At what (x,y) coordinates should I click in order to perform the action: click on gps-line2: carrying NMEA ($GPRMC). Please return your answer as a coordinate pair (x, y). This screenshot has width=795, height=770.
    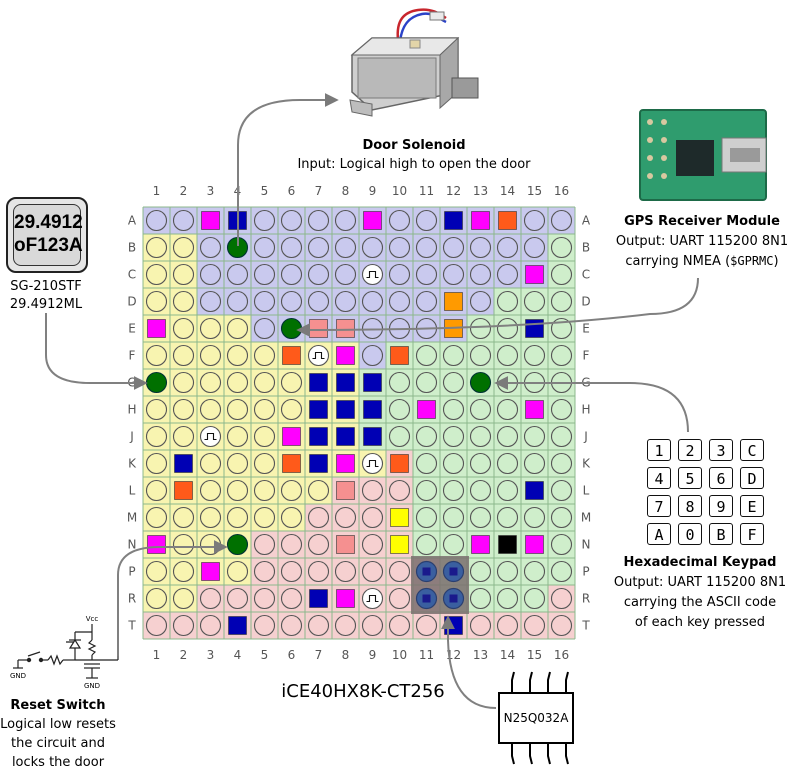
    Looking at the image, I should click on (701, 261).